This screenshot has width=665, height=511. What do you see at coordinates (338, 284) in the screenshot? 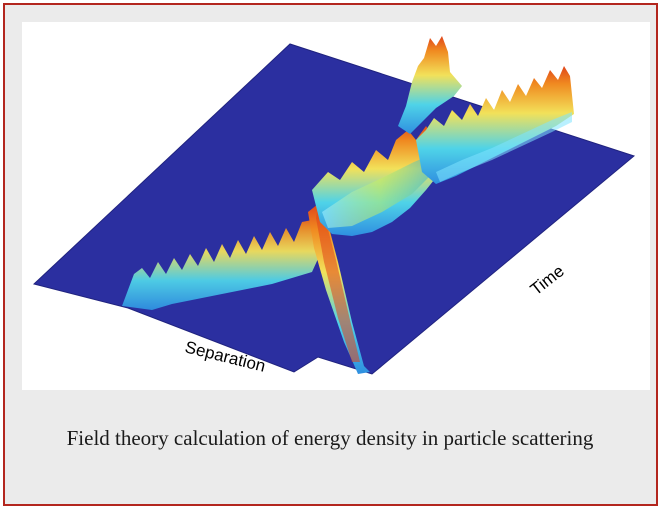
I see `incoming-spike-highlight` at bounding box center [338, 284].